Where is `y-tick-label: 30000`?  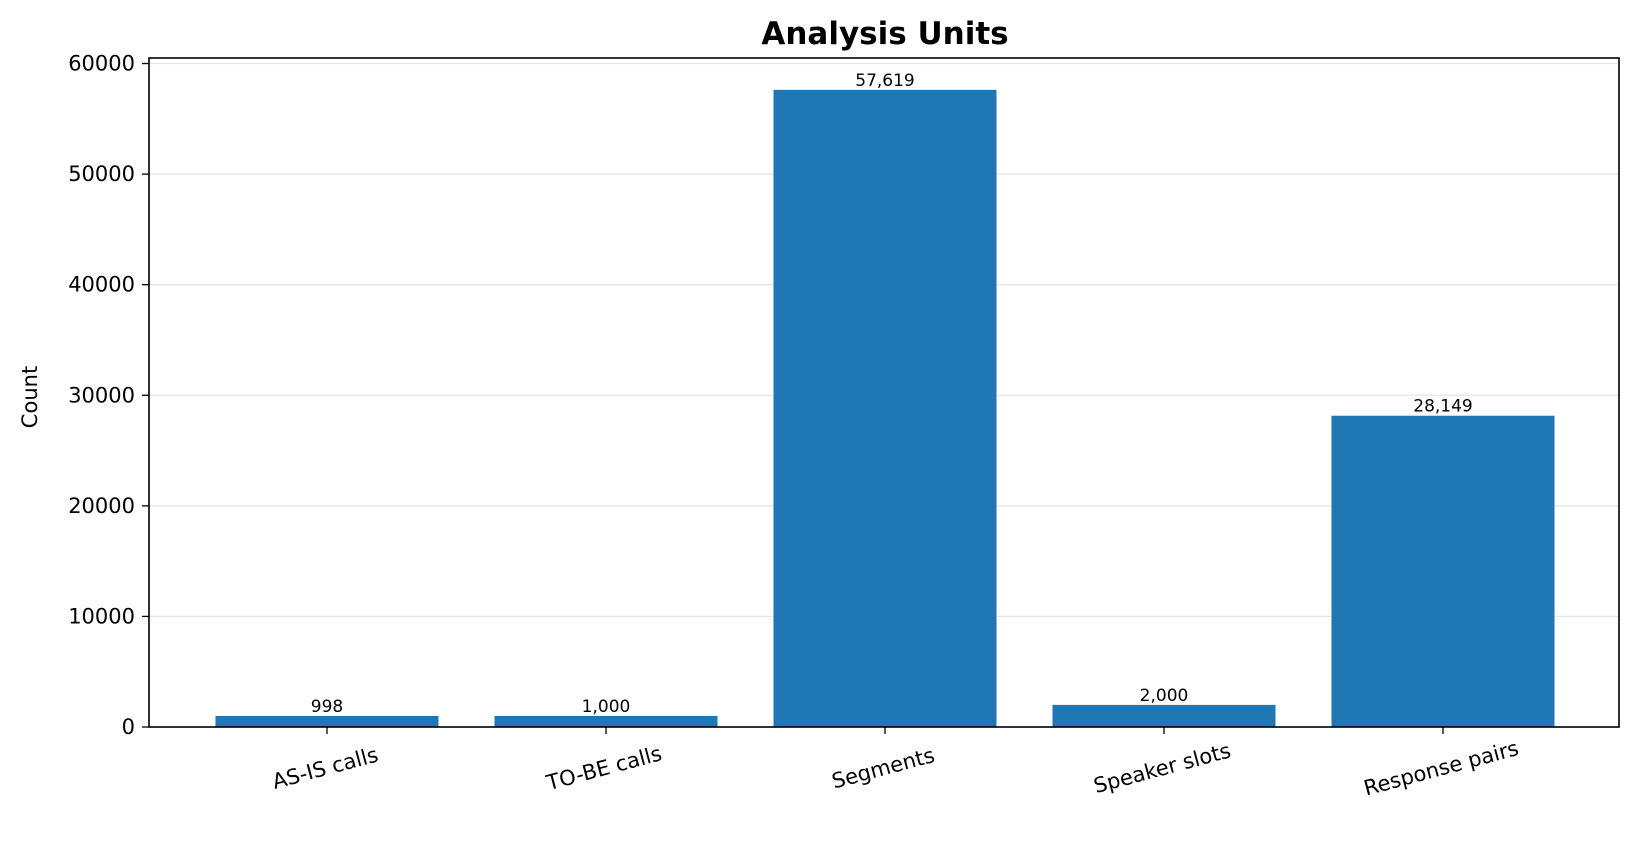
y-tick-label: 30000 is located at coordinates (101, 395).